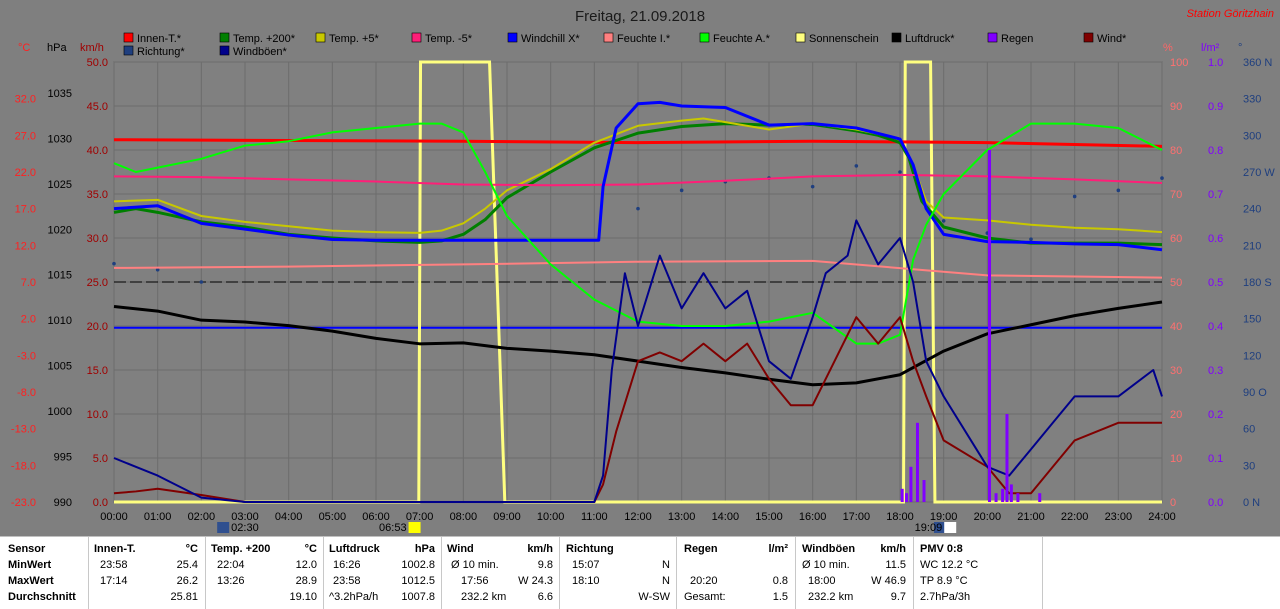 This screenshot has width=1280, height=609. I want to click on stats-regen-max-value: 0.8, so click(780, 581).